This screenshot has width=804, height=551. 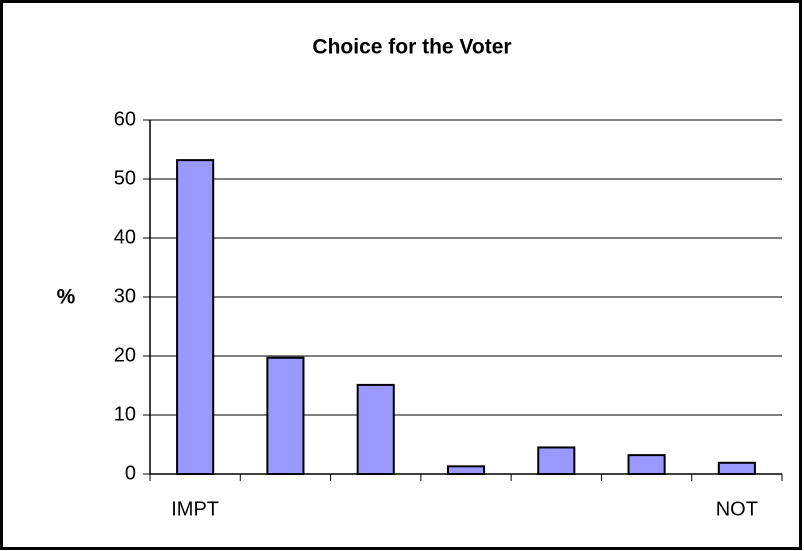 I want to click on y-axis-label: %, so click(x=66, y=297).